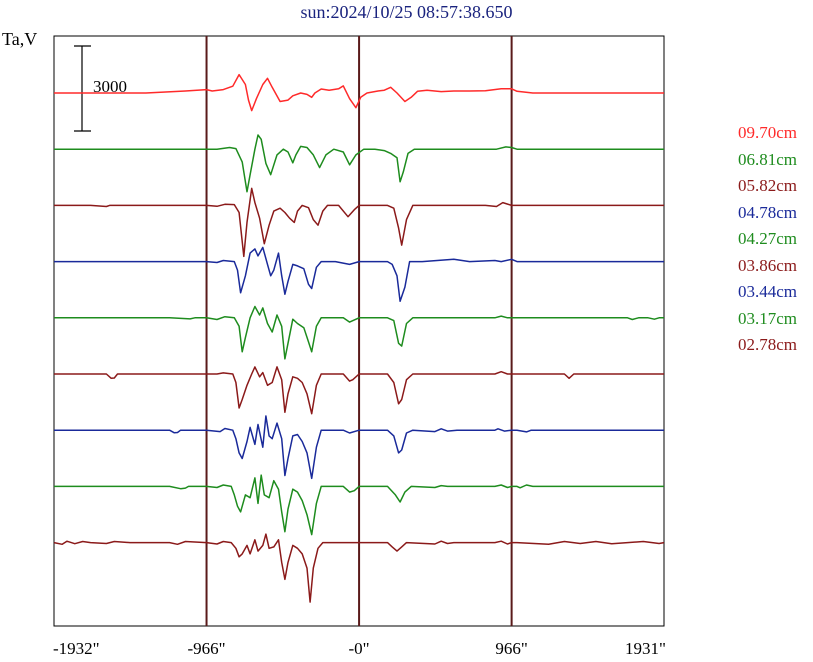 Image resolution: width=813 pixels, height=662 pixels. Describe the element at coordinates (359, 390) in the screenshot. I see `series-line-03.86cm` at that location.